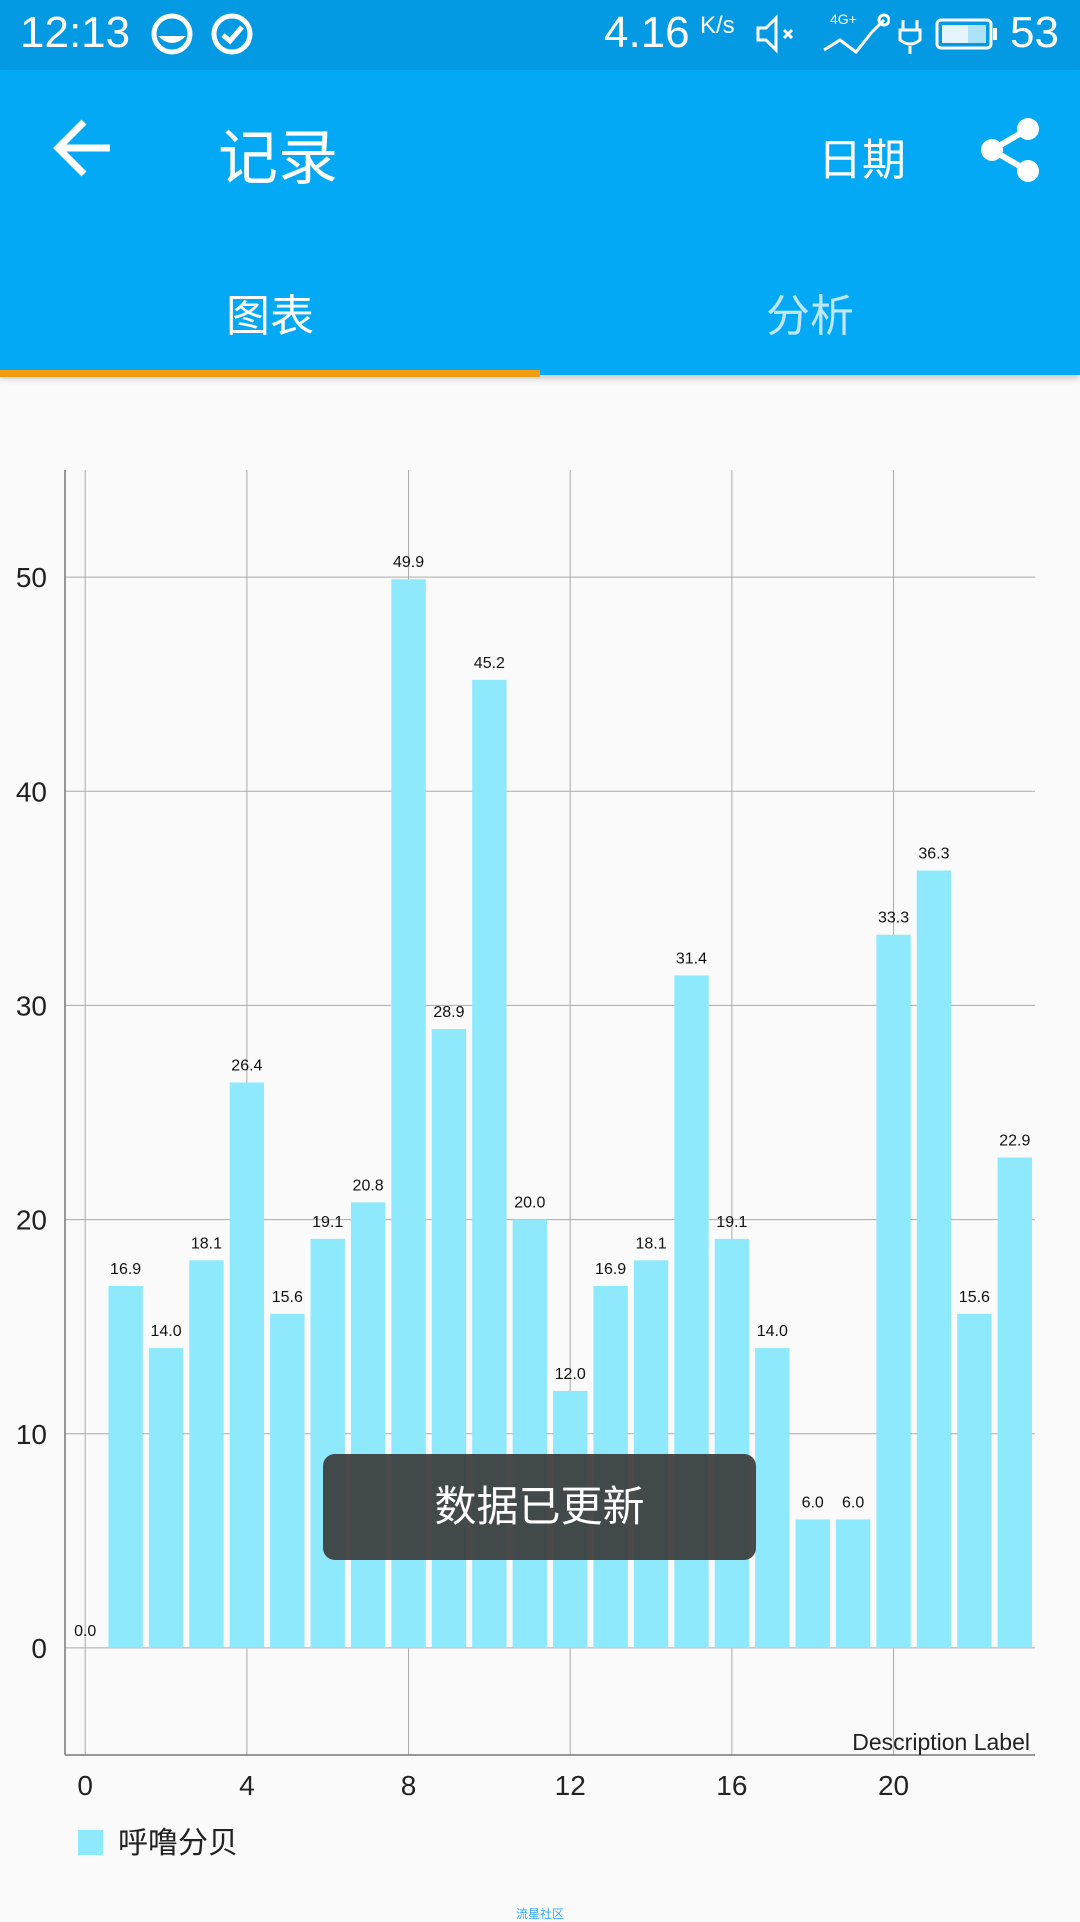 The height and width of the screenshot is (1922, 1080). What do you see at coordinates (843, 19) in the screenshot?
I see `svg-text: 4G+` at bounding box center [843, 19].